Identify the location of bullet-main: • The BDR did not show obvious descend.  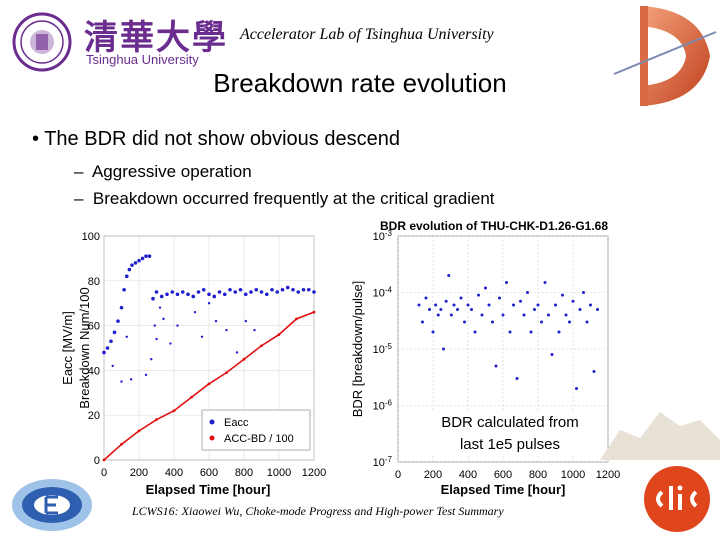
(216, 139).